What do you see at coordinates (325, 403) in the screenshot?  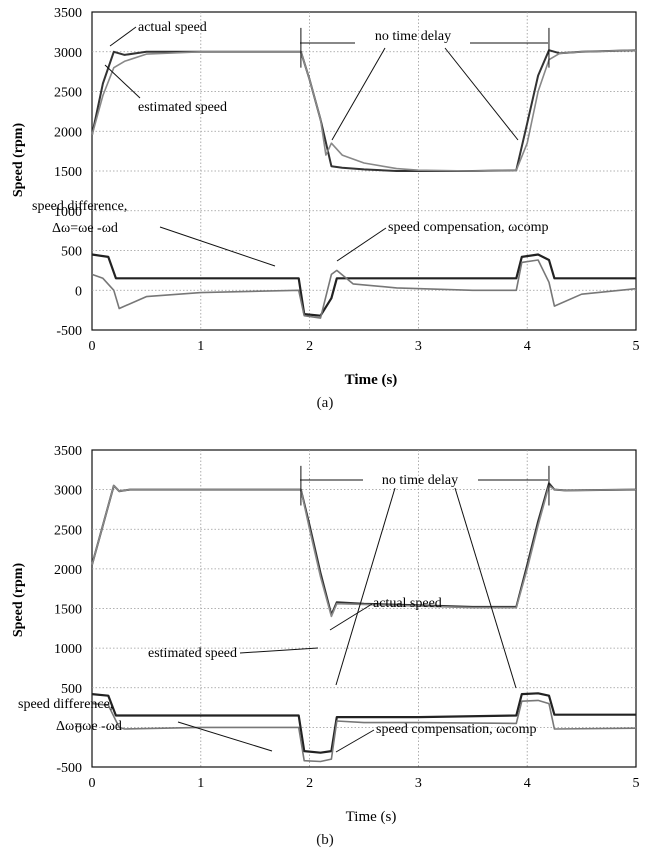 I see `caption-a: (a)` at bounding box center [325, 403].